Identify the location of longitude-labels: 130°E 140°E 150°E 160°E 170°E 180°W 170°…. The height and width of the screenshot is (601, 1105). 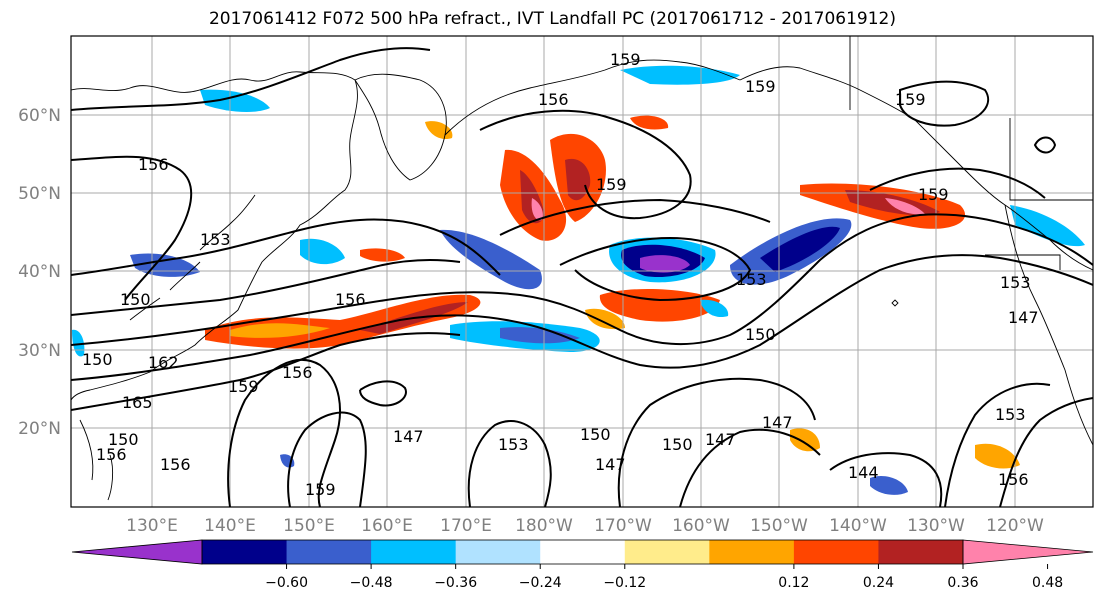
(585, 526).